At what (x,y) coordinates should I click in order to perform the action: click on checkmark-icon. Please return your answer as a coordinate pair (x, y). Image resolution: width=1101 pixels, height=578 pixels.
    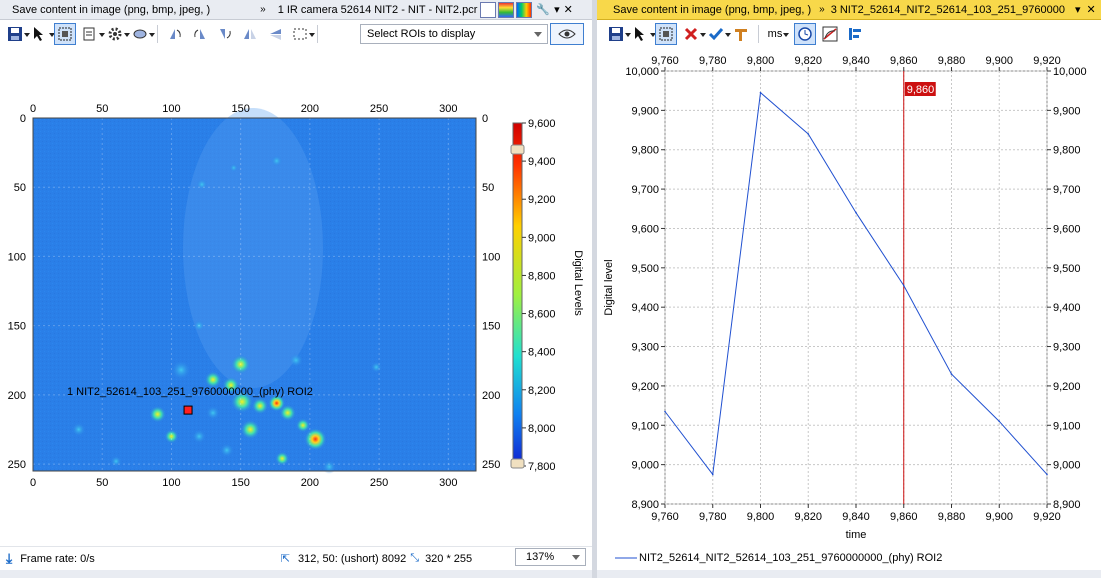
    Looking at the image, I should click on (718, 34).